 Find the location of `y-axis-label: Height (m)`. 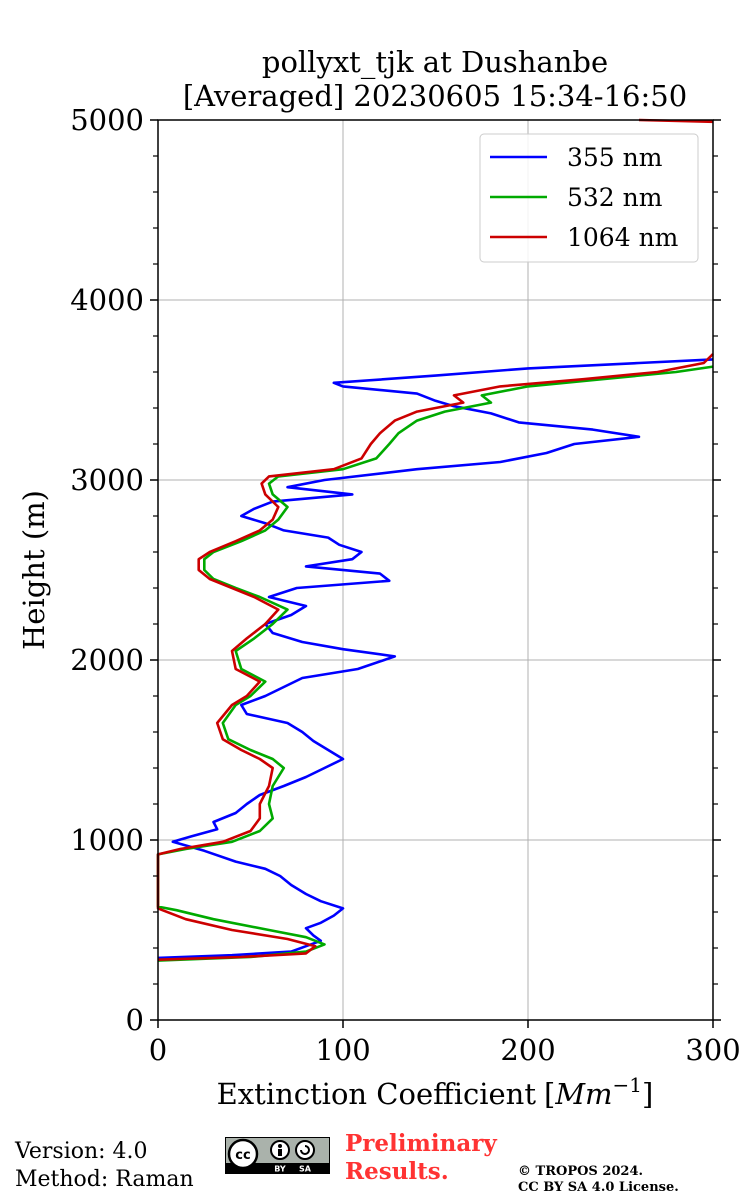

y-axis-label: Height (m) is located at coordinates (34, 570).